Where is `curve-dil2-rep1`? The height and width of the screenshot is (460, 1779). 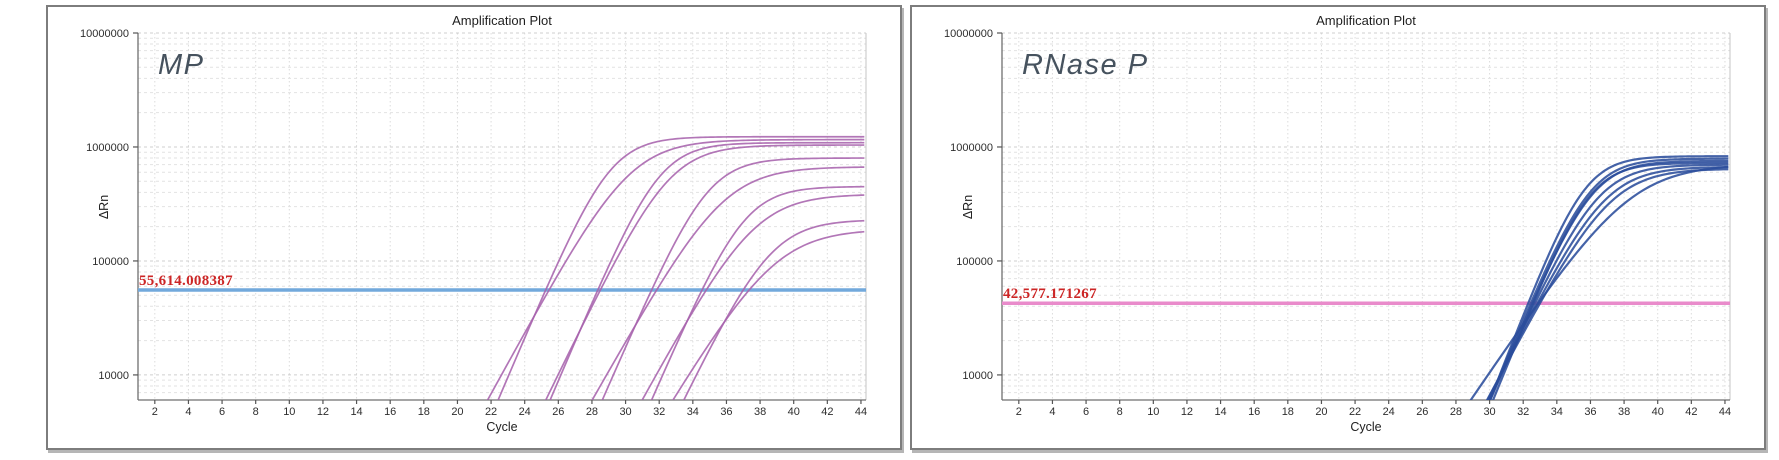 curve-dil2-rep1 is located at coordinates (699, 289).